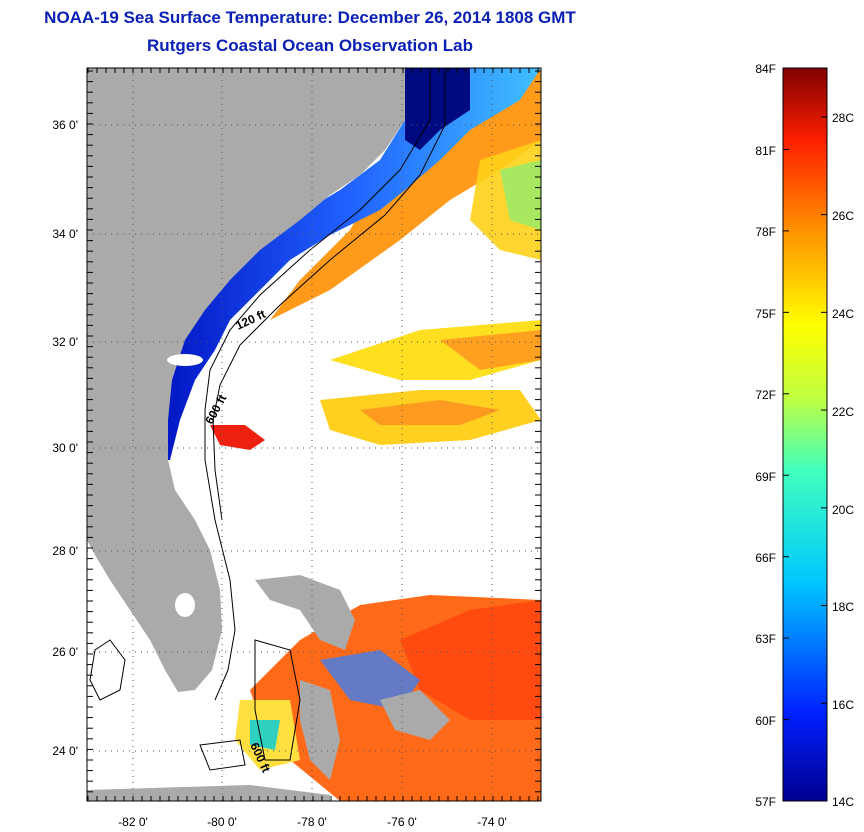 The height and width of the screenshot is (832, 864). I want to click on warm-spot-georgia, so click(237, 437).